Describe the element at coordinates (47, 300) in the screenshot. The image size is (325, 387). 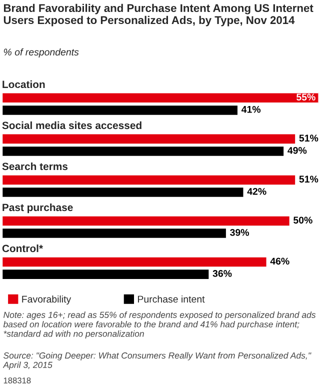
I see `legend-label: Favorability` at that location.